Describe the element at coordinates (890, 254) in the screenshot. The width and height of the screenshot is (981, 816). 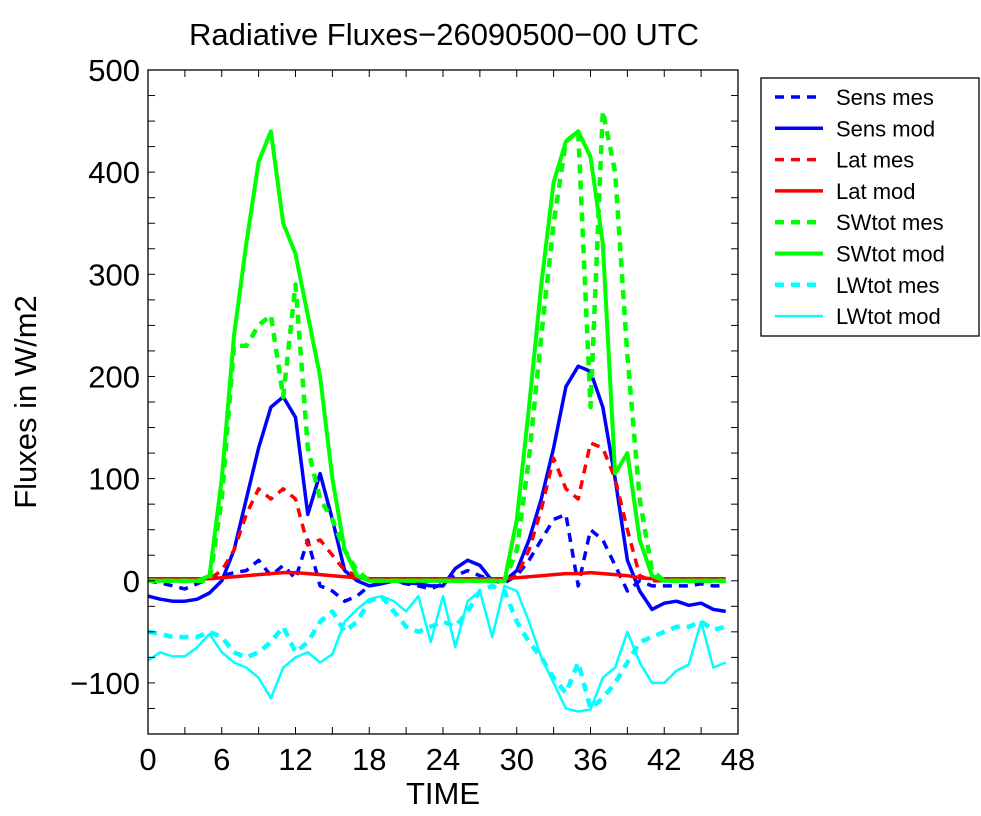
I see `legend-label: SWtot mod` at that location.